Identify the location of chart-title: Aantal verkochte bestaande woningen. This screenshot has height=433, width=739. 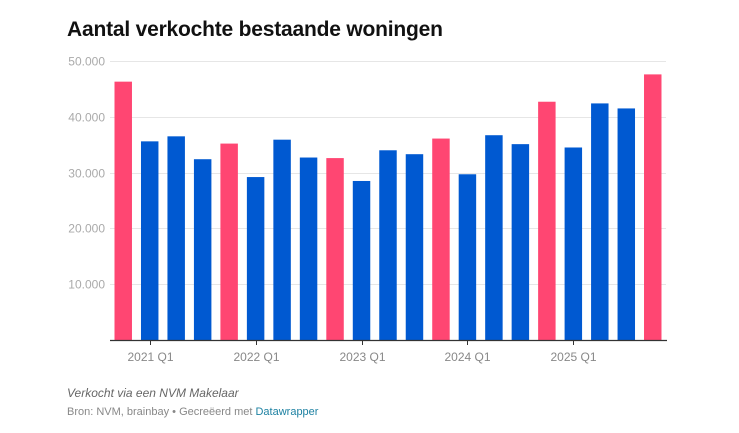
(255, 29).